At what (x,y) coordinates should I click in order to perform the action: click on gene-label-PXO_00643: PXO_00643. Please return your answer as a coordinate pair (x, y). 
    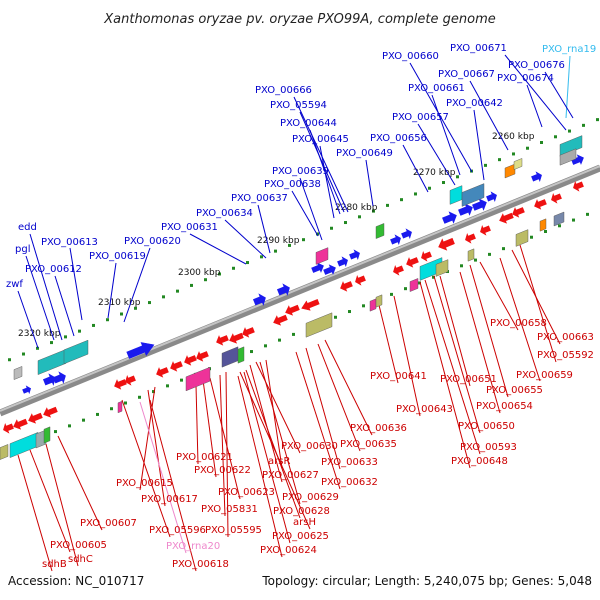
    Looking at the image, I should click on (424, 409).